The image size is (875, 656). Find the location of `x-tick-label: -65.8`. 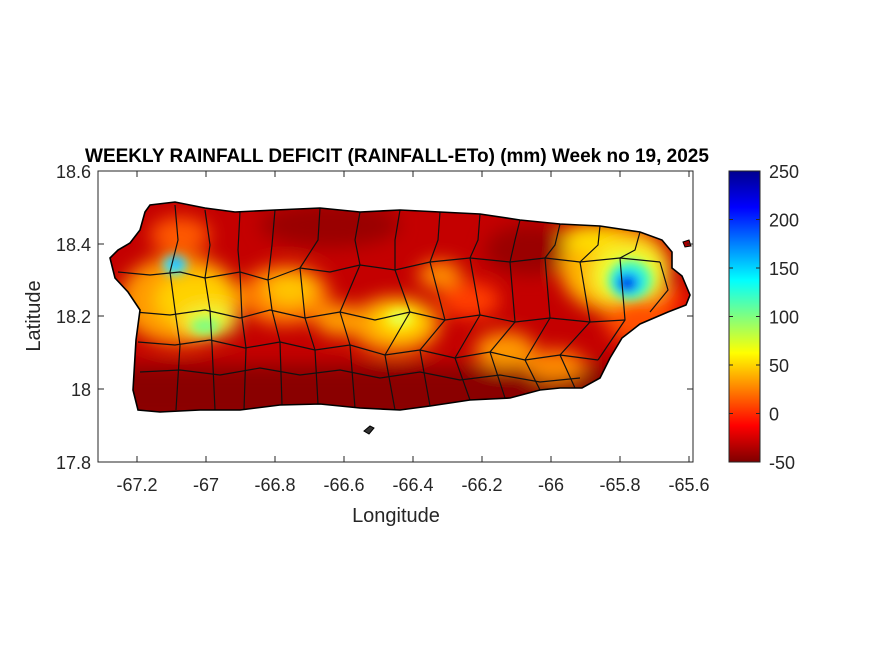

x-tick-label: -65.8 is located at coordinates (619, 485).